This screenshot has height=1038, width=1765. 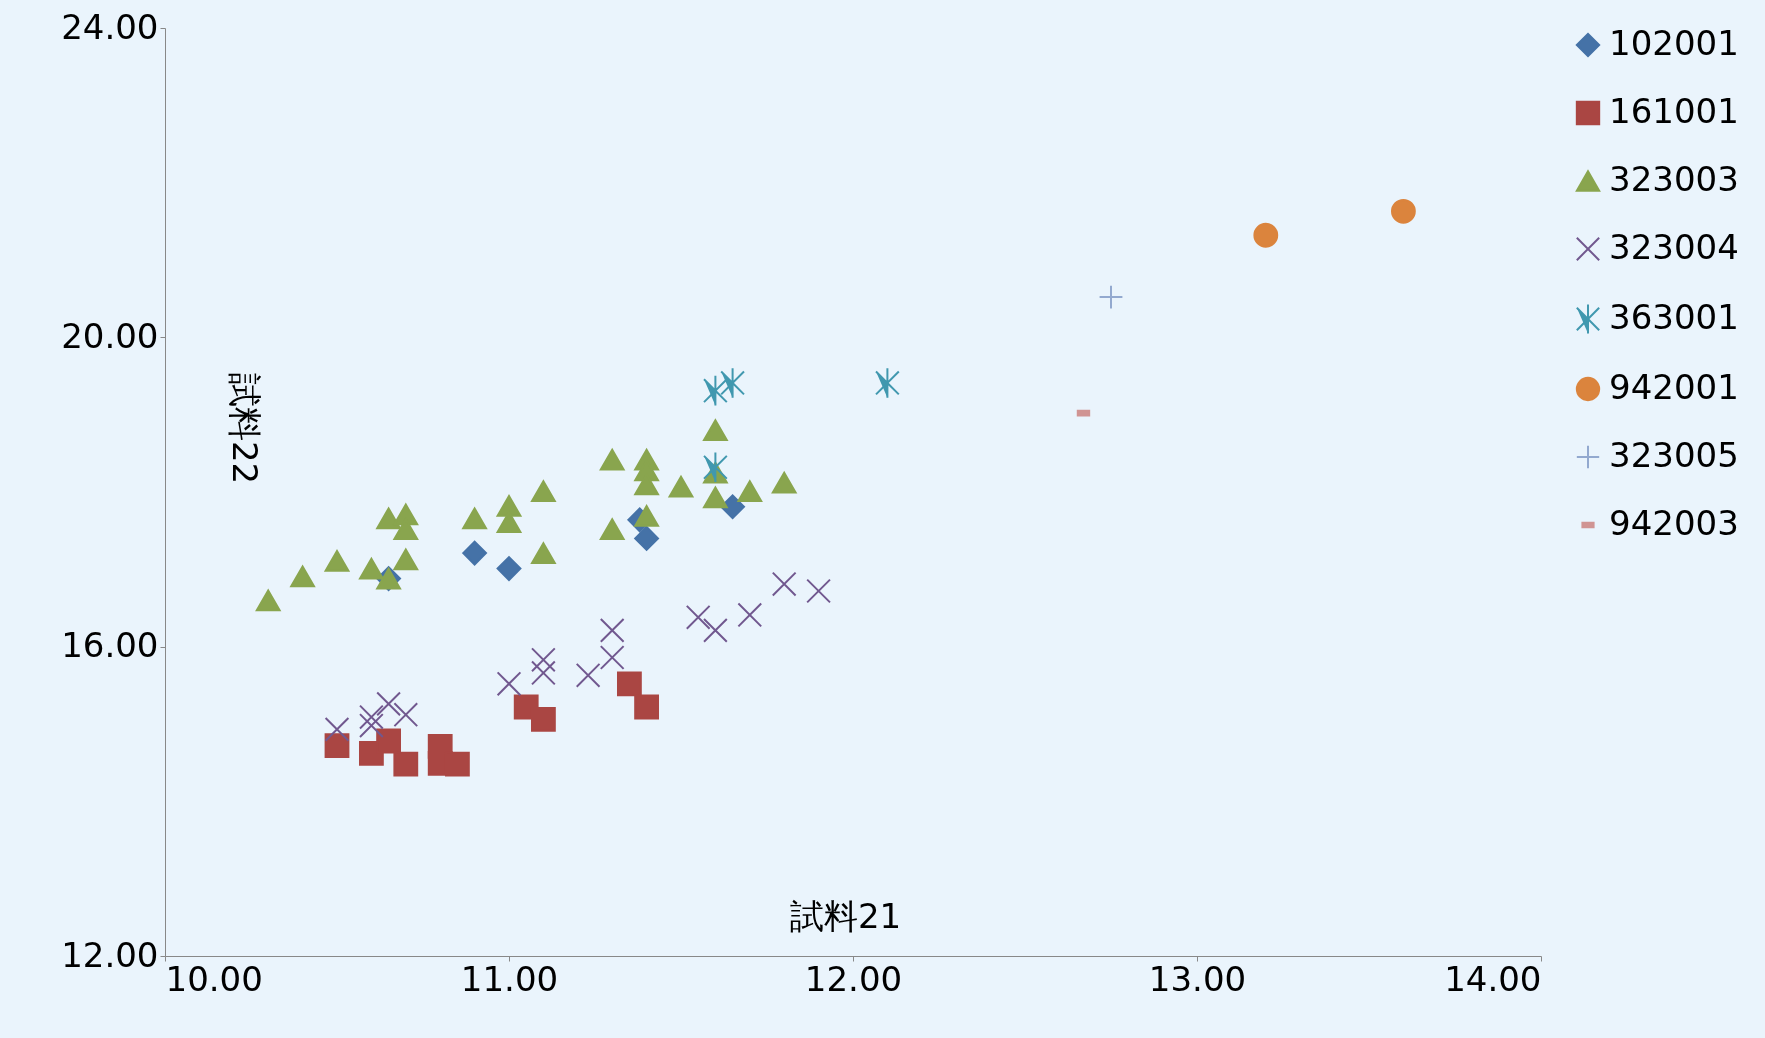 What do you see at coordinates (110, 645) in the screenshot?
I see `y-tick-label: 16.00` at bounding box center [110, 645].